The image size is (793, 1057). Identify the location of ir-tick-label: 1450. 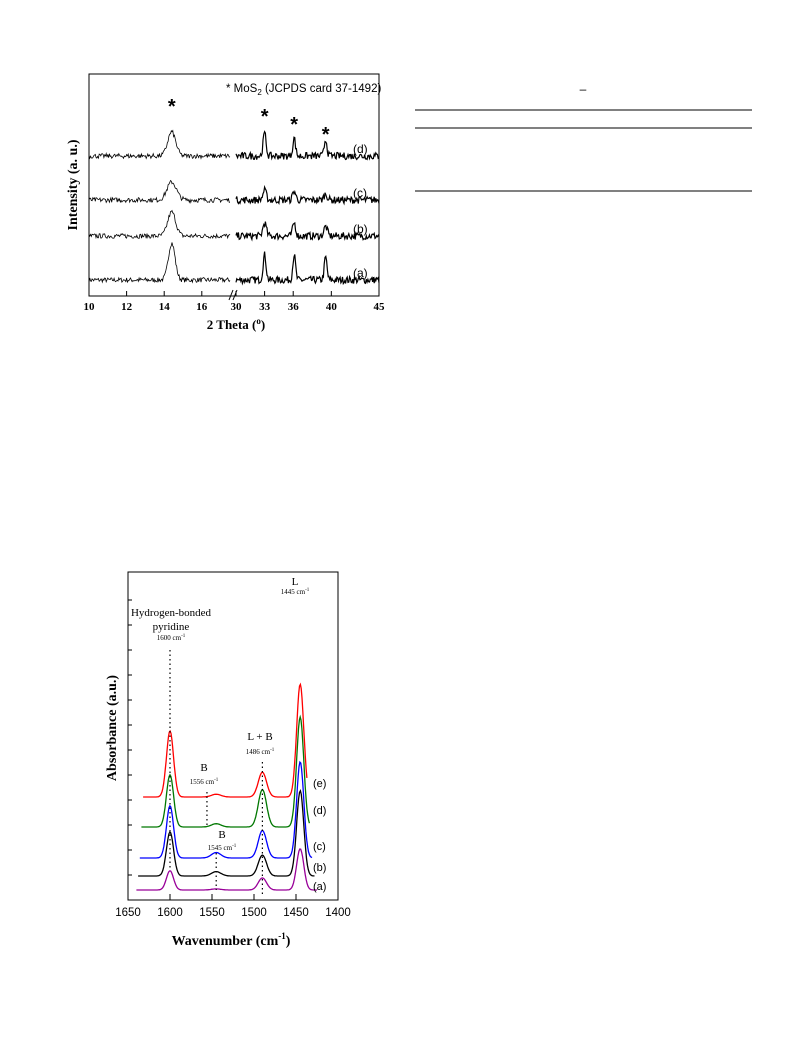
(296, 913).